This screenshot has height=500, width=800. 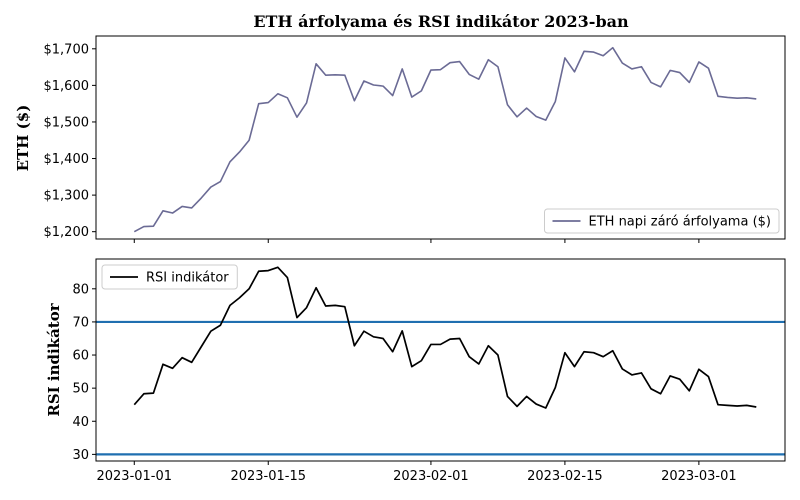 I want to click on rsi-ytick-label: 30, so click(x=80, y=455).